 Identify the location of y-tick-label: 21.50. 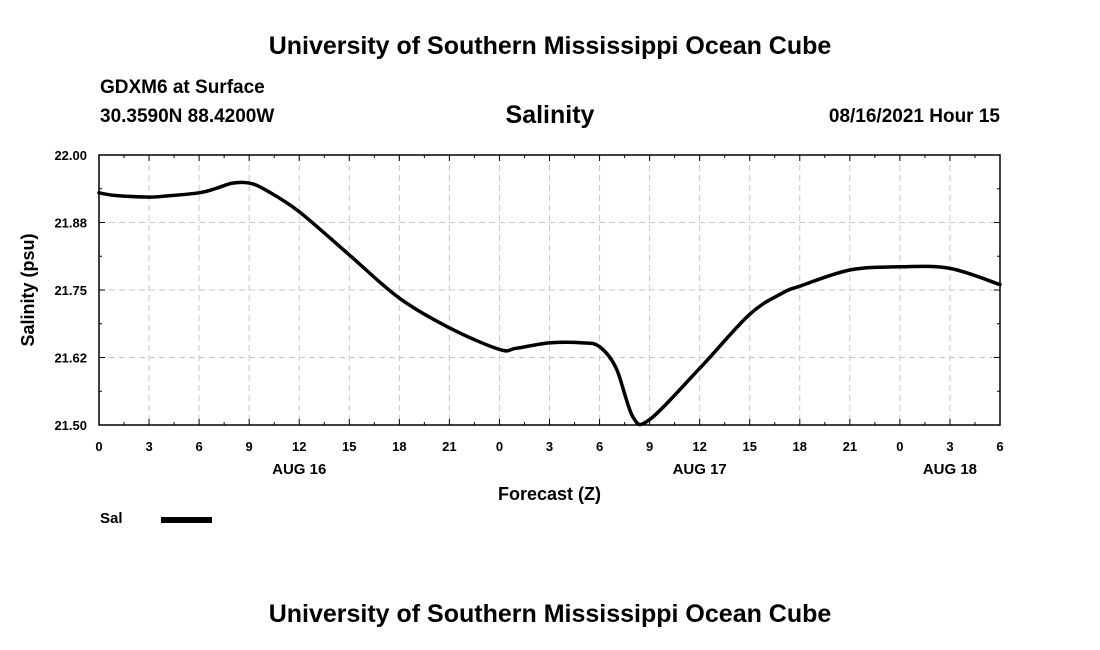
(70, 425).